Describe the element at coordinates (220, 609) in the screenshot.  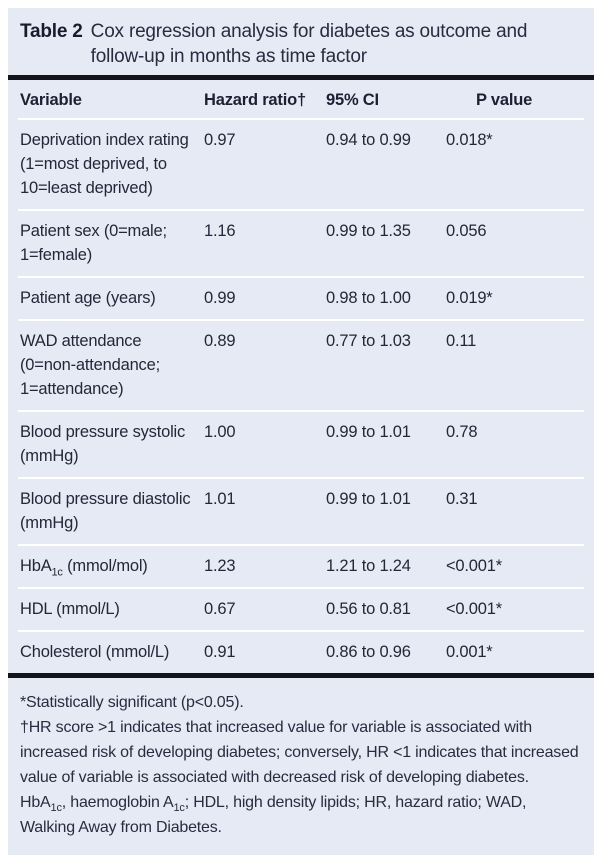
I see `cell-hazard-ratio: 0.67` at that location.